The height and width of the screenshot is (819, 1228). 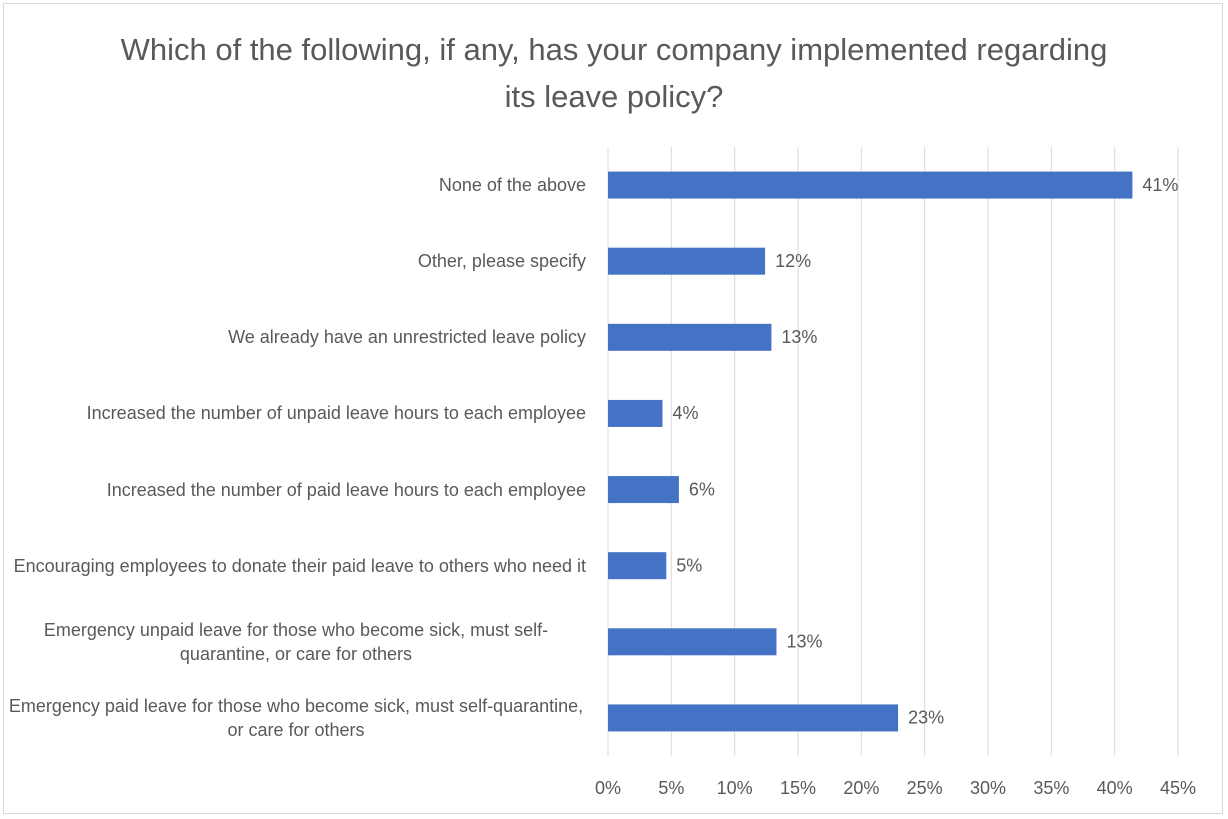 I want to click on x-tick-label: 35%, so click(x=1051, y=788).